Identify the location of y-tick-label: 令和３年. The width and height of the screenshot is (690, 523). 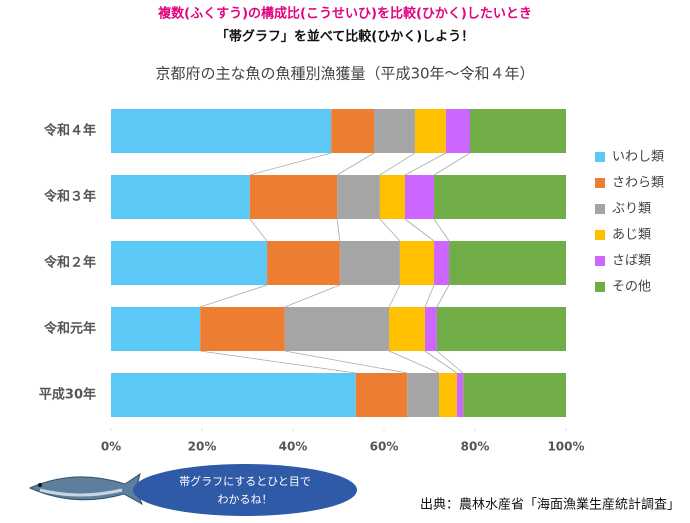
(70, 197).